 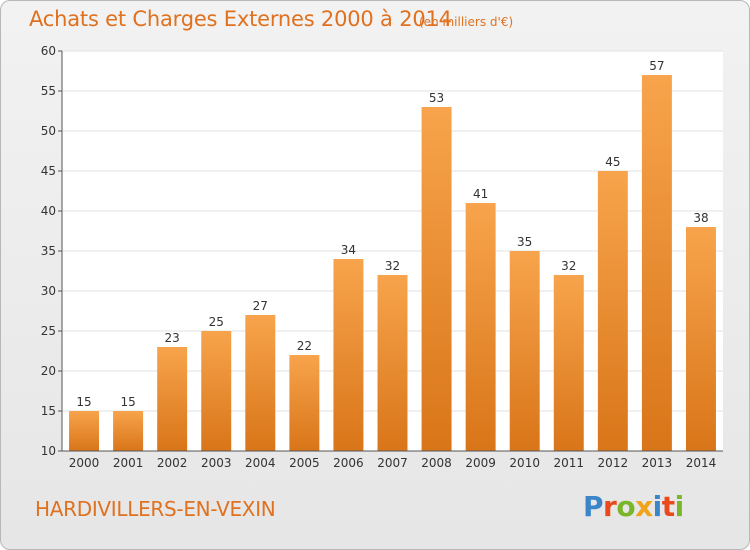 What do you see at coordinates (524, 351) in the screenshot?
I see `bar-2010` at bounding box center [524, 351].